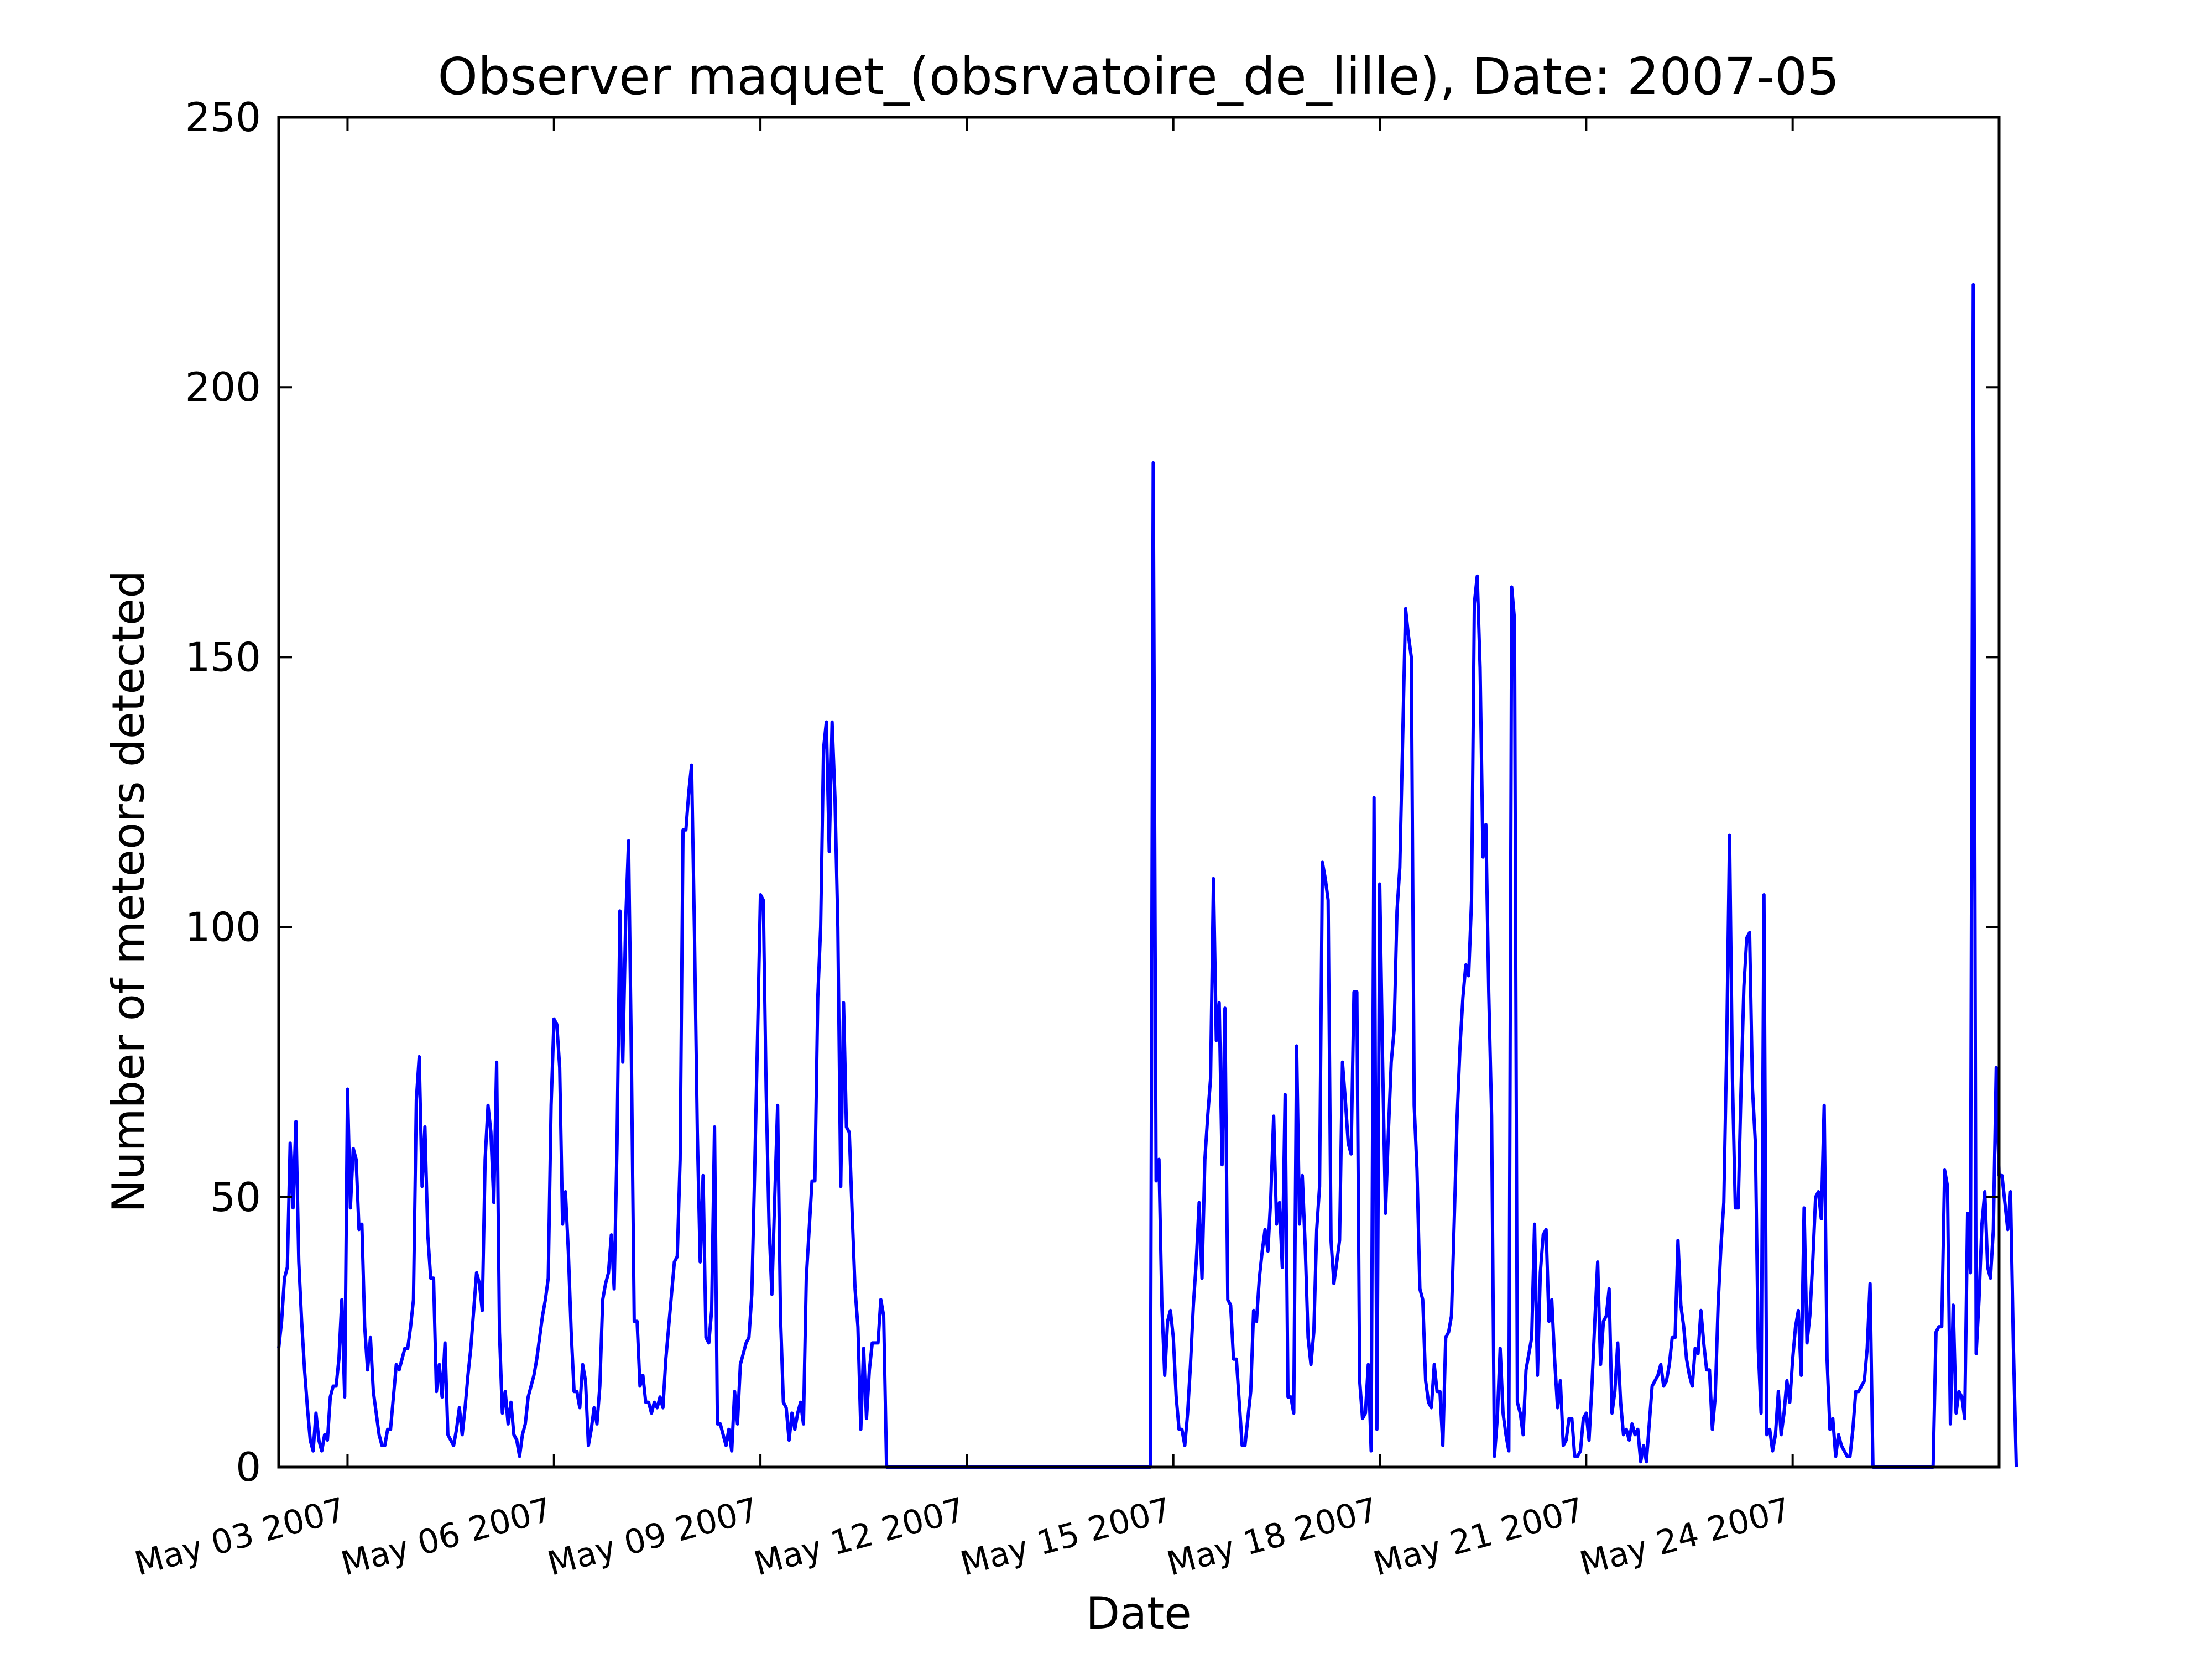  I want to click on x-axis-label: Date, so click(1138, 1614).